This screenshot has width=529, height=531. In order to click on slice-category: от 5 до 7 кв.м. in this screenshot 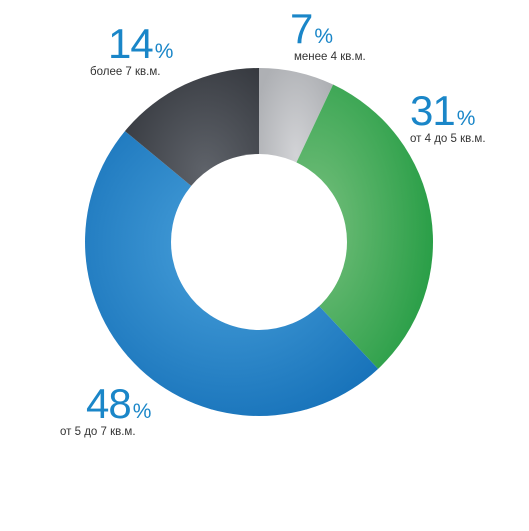, I will do `click(98, 432)`.